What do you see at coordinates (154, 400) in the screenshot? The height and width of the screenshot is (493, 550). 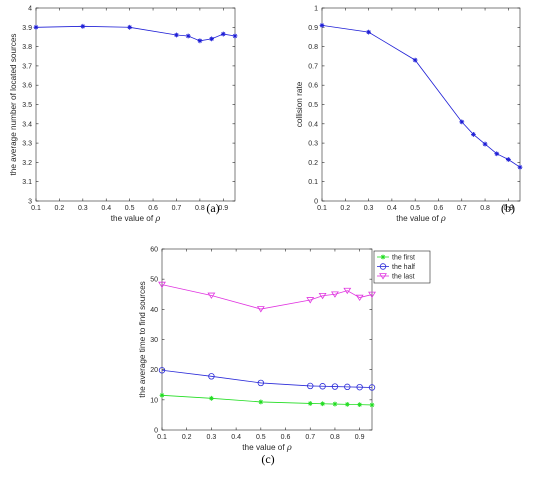 I see `y-tick-label: 10` at bounding box center [154, 400].